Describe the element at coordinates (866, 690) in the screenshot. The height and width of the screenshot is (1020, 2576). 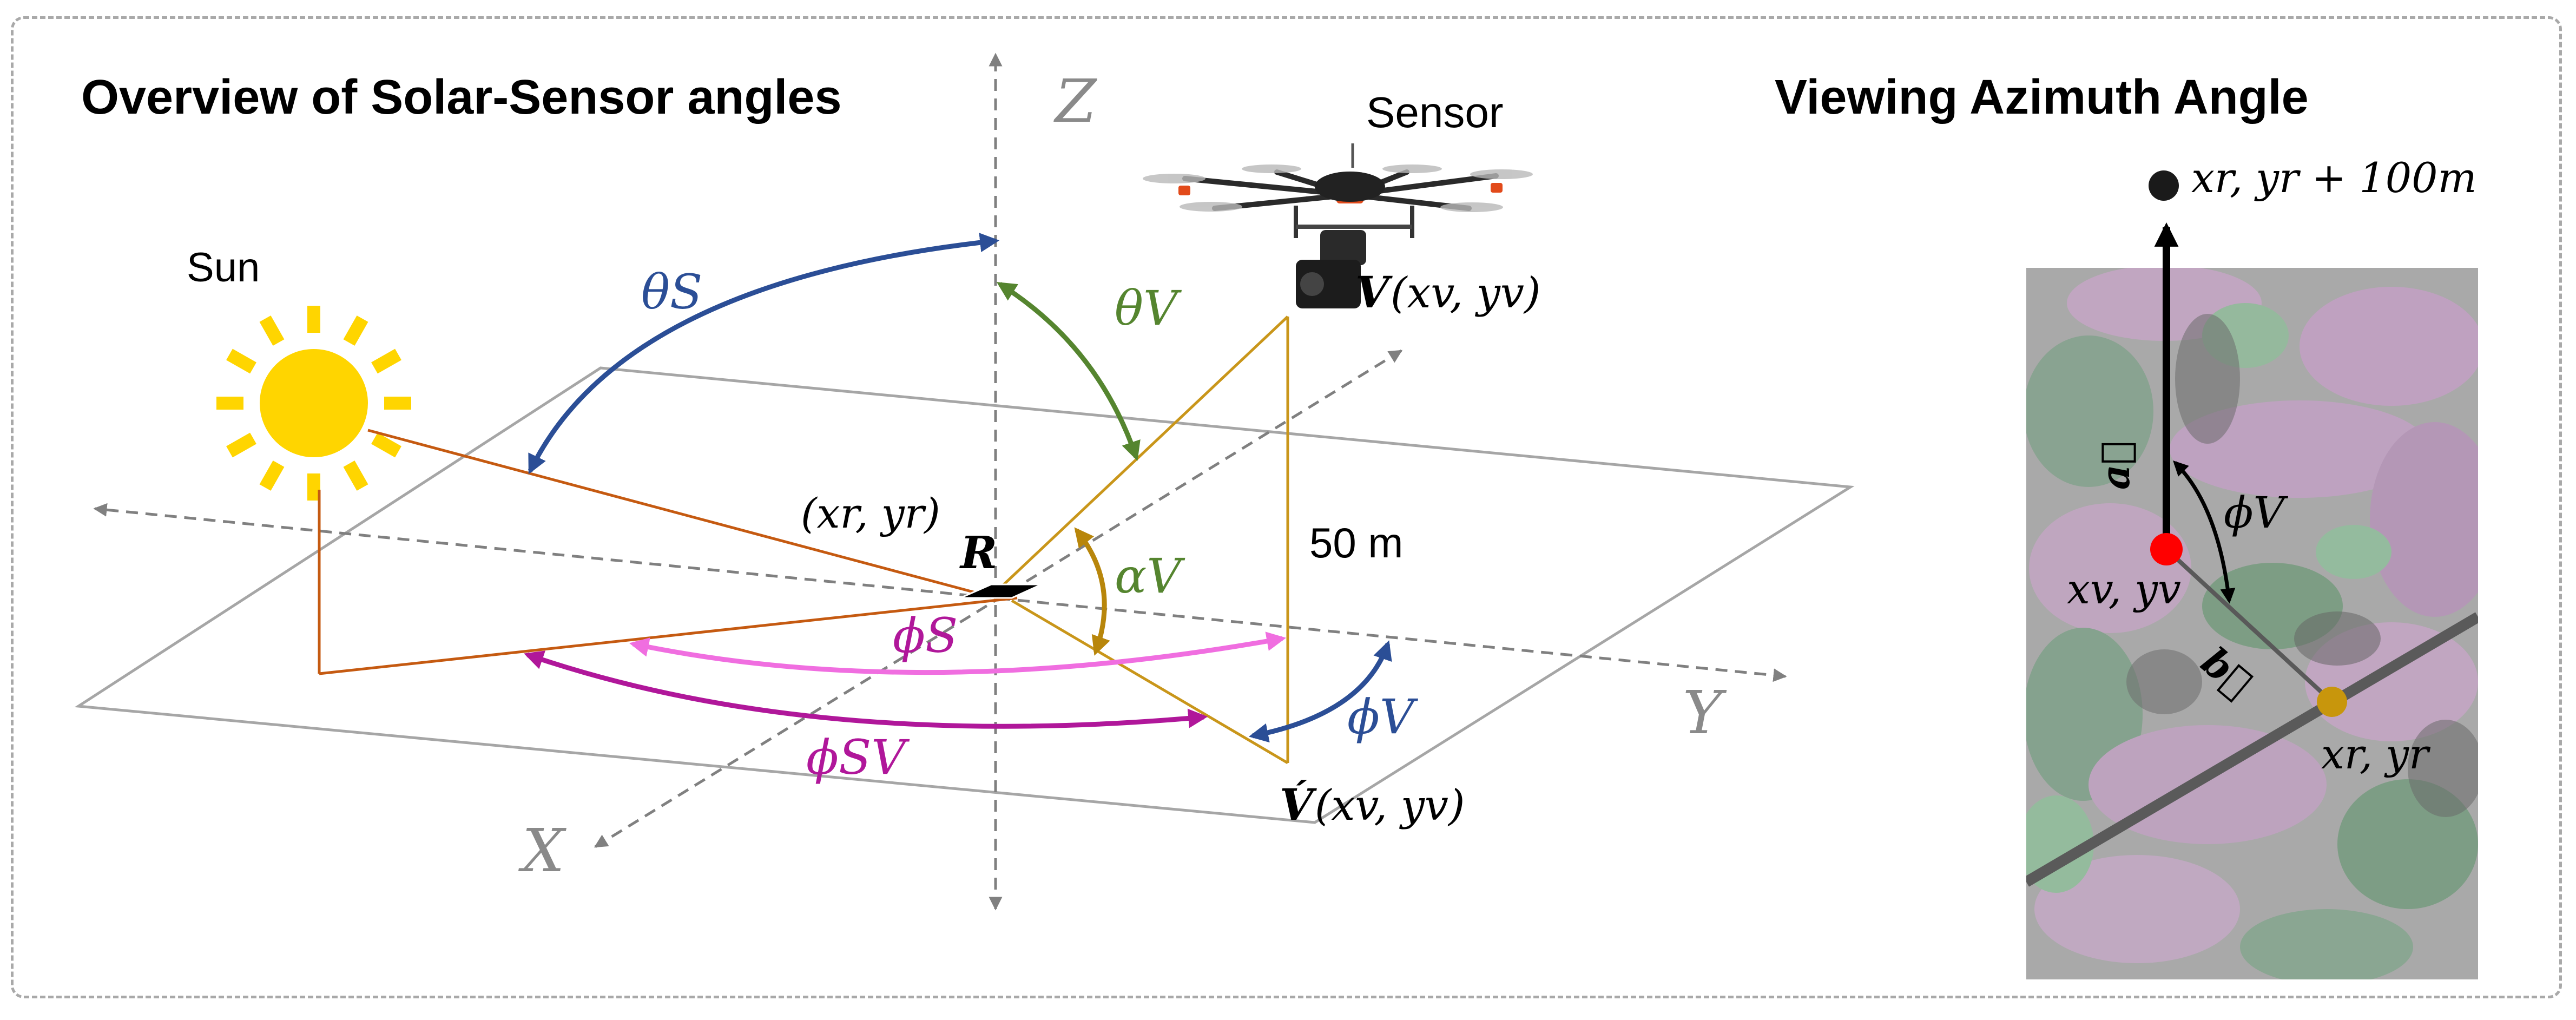
I see `phi-sv-arc` at that location.